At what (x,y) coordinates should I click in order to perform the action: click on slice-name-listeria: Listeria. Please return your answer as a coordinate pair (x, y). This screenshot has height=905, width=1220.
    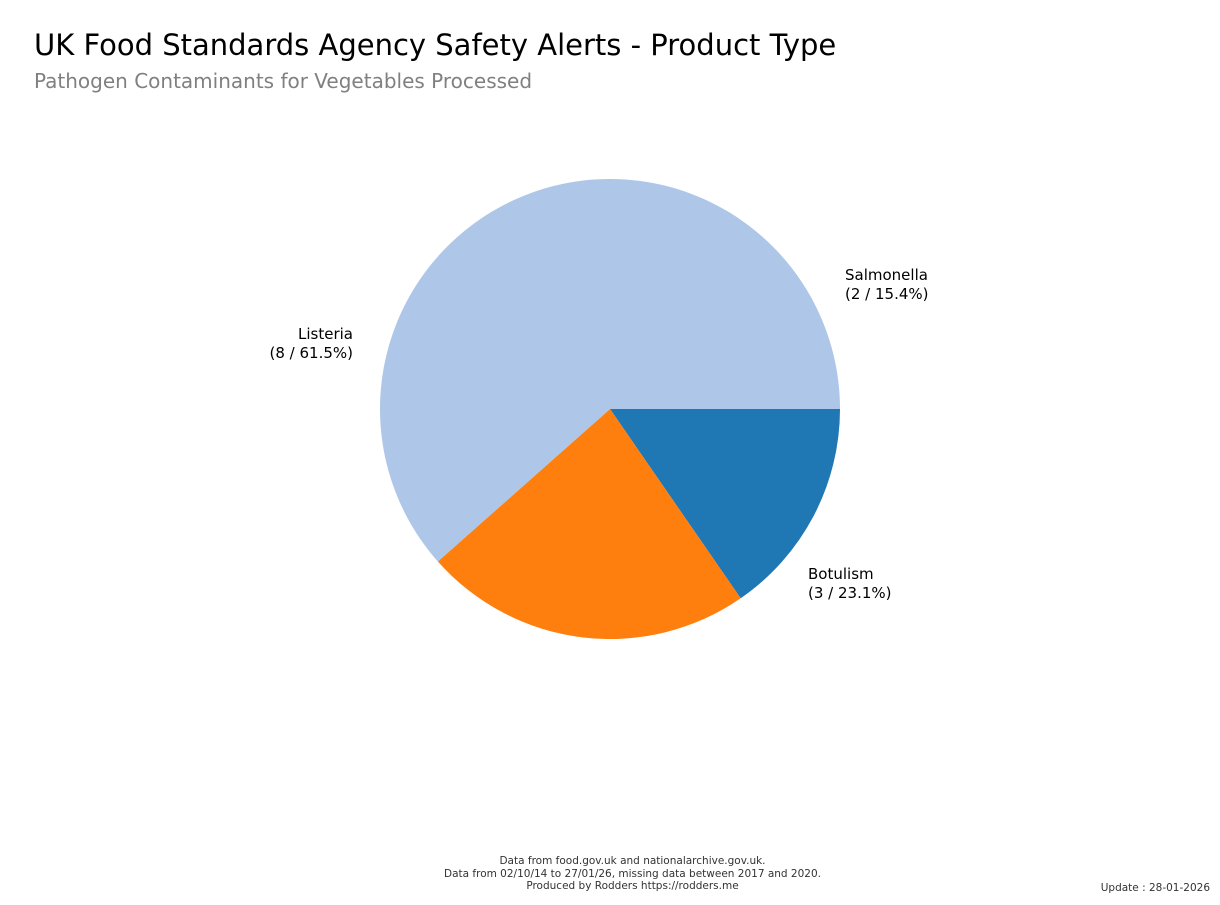
    Looking at the image, I should click on (325, 334).